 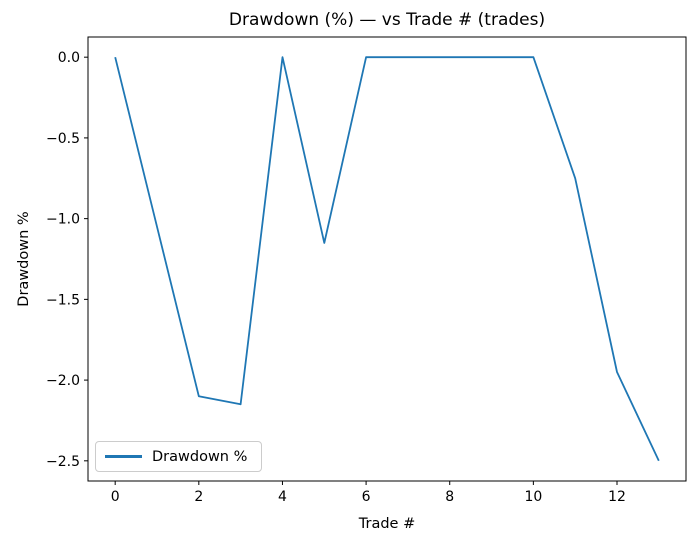 I want to click on y-tick-label: −1.0, so click(x=63, y=220).